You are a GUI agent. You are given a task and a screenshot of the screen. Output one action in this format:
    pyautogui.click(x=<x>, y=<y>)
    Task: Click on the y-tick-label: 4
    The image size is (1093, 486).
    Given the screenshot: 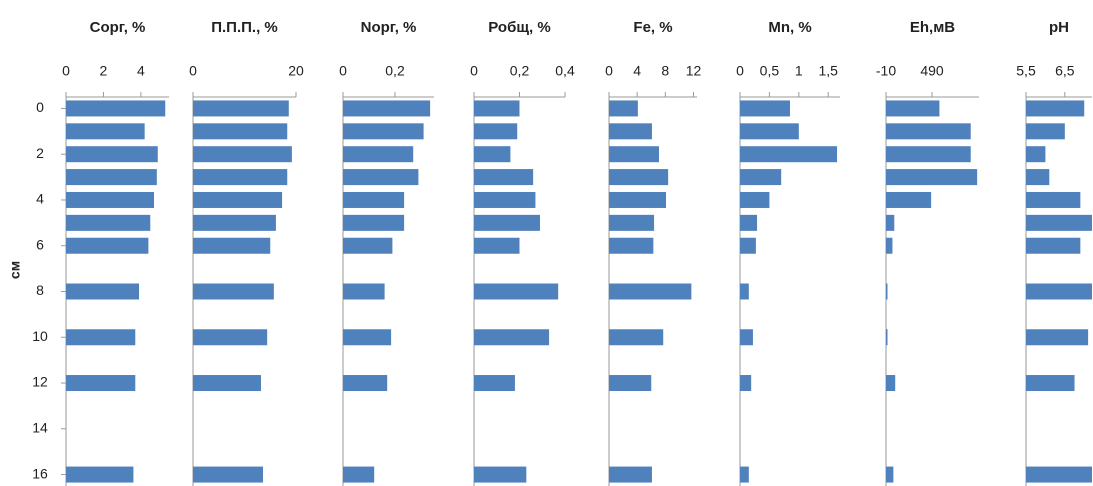 What is the action you would take?
    pyautogui.click(x=40, y=199)
    